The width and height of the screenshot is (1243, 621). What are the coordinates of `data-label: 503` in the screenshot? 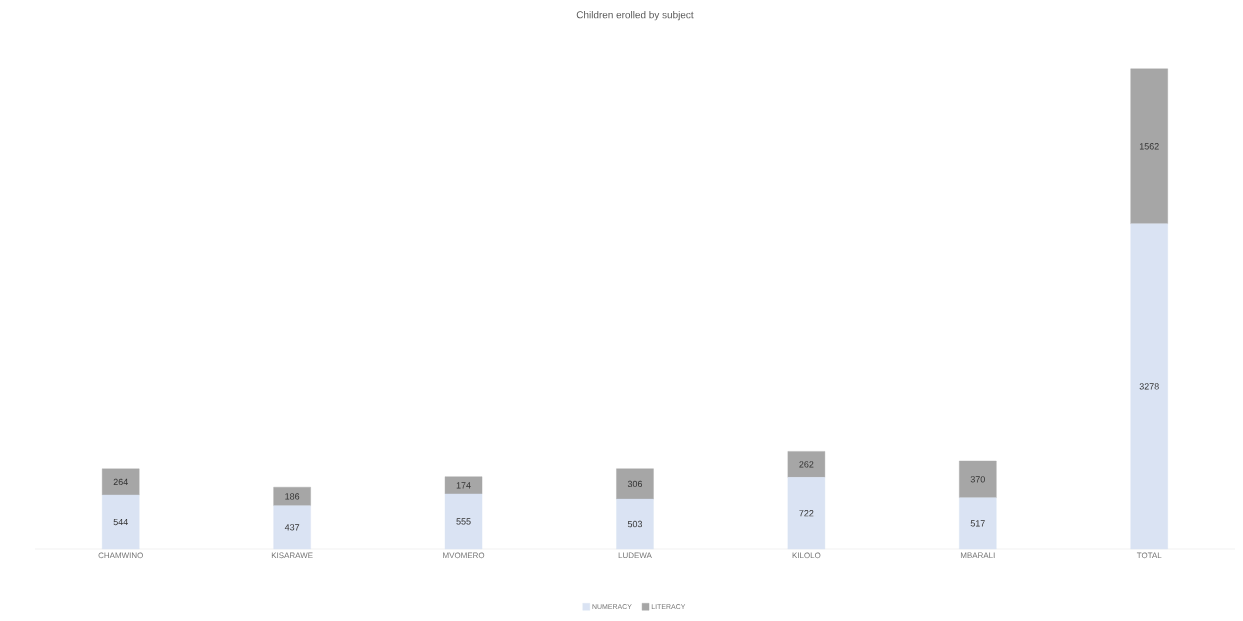 It's located at (635, 524).